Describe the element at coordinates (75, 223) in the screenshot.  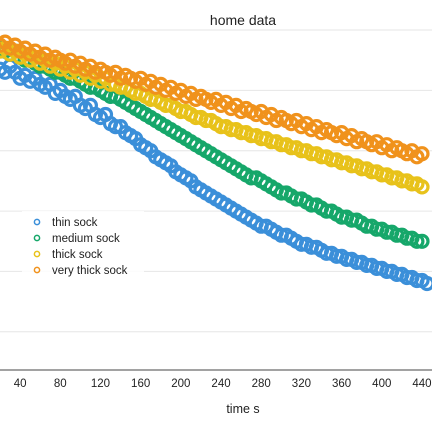
I see `legend-label: thin sock` at that location.